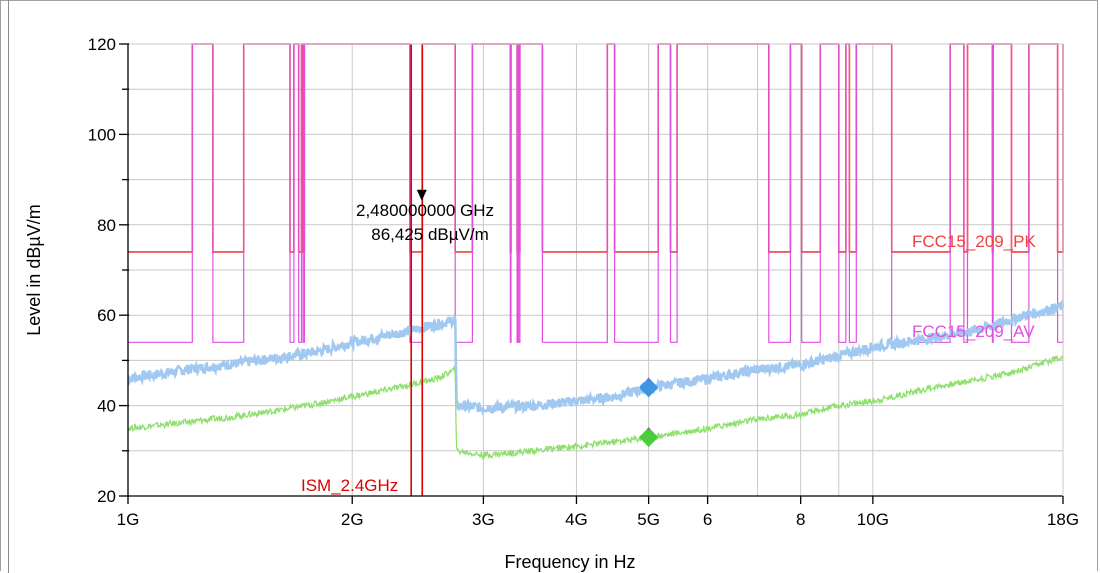 This screenshot has width=1100, height=573. What do you see at coordinates (34, 269) in the screenshot?
I see `y-axis-label: Level in dBµV/m` at bounding box center [34, 269].